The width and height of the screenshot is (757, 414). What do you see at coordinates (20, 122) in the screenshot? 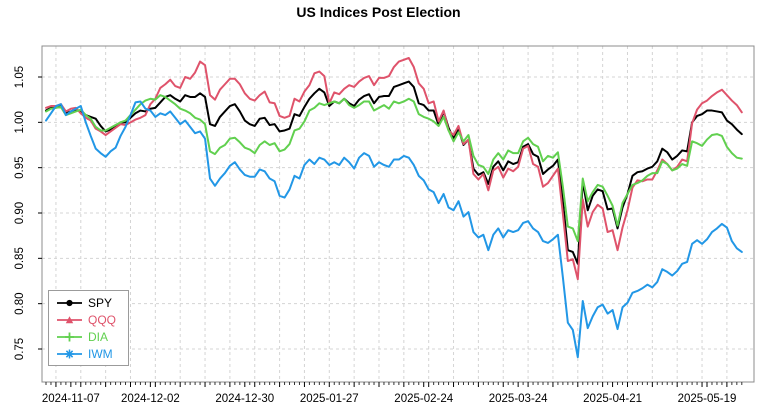
I see `y-tick-label: 1.00` at bounding box center [20, 122].